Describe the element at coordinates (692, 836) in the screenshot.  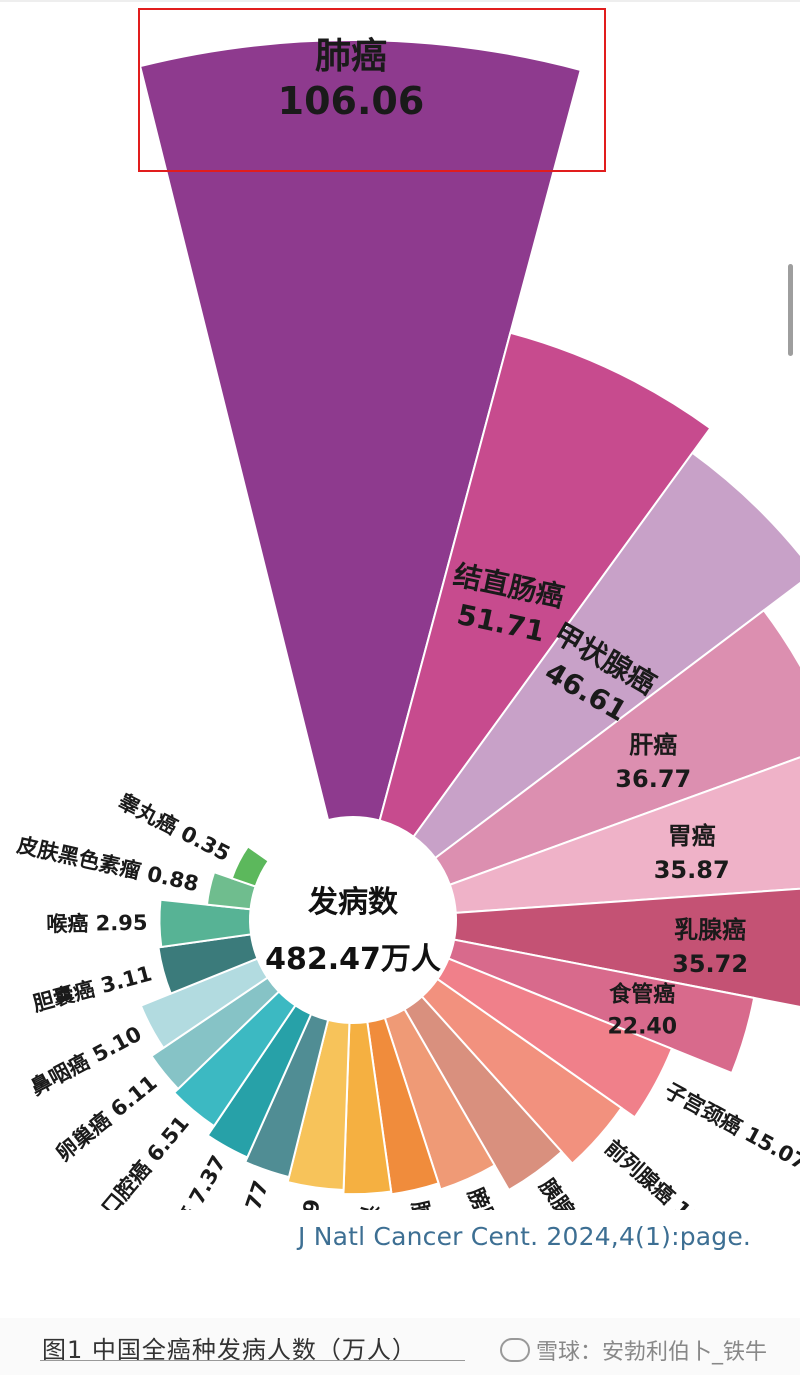
I see `slice-label: 胃癌` at that location.